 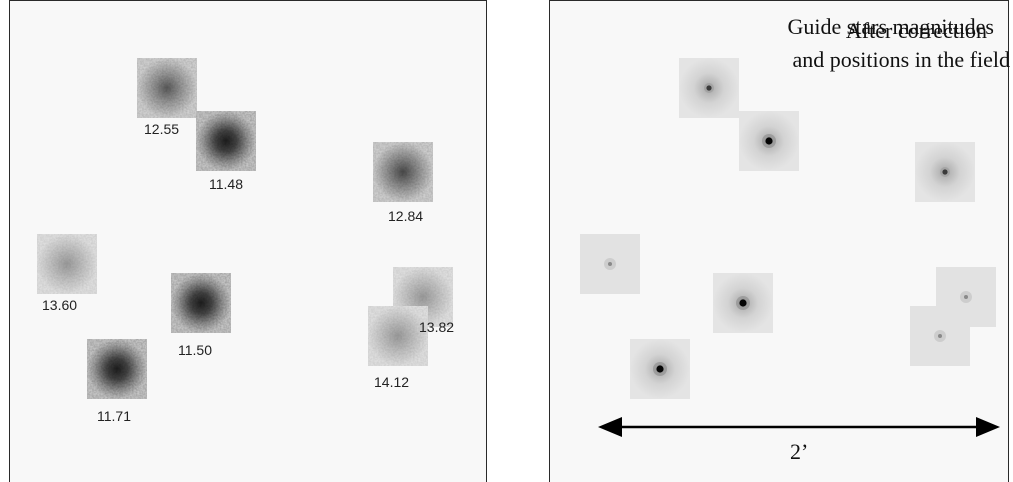 I want to click on magnitude-label: 11.71, so click(x=114, y=416).